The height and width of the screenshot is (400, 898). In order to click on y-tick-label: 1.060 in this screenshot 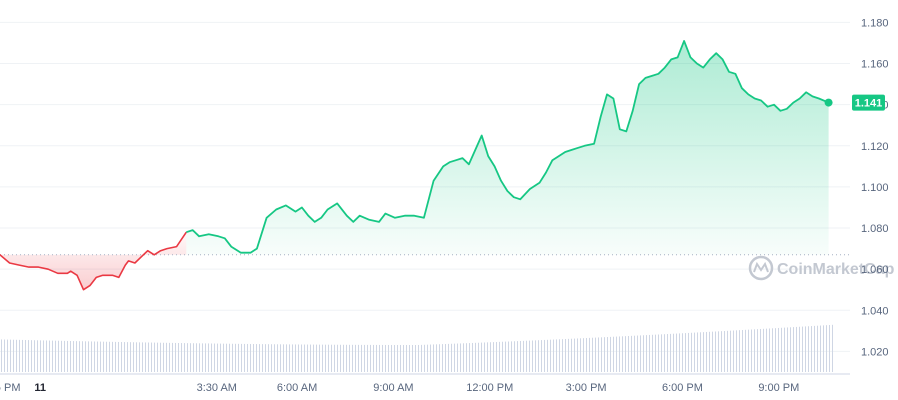, I will do `click(875, 270)`.